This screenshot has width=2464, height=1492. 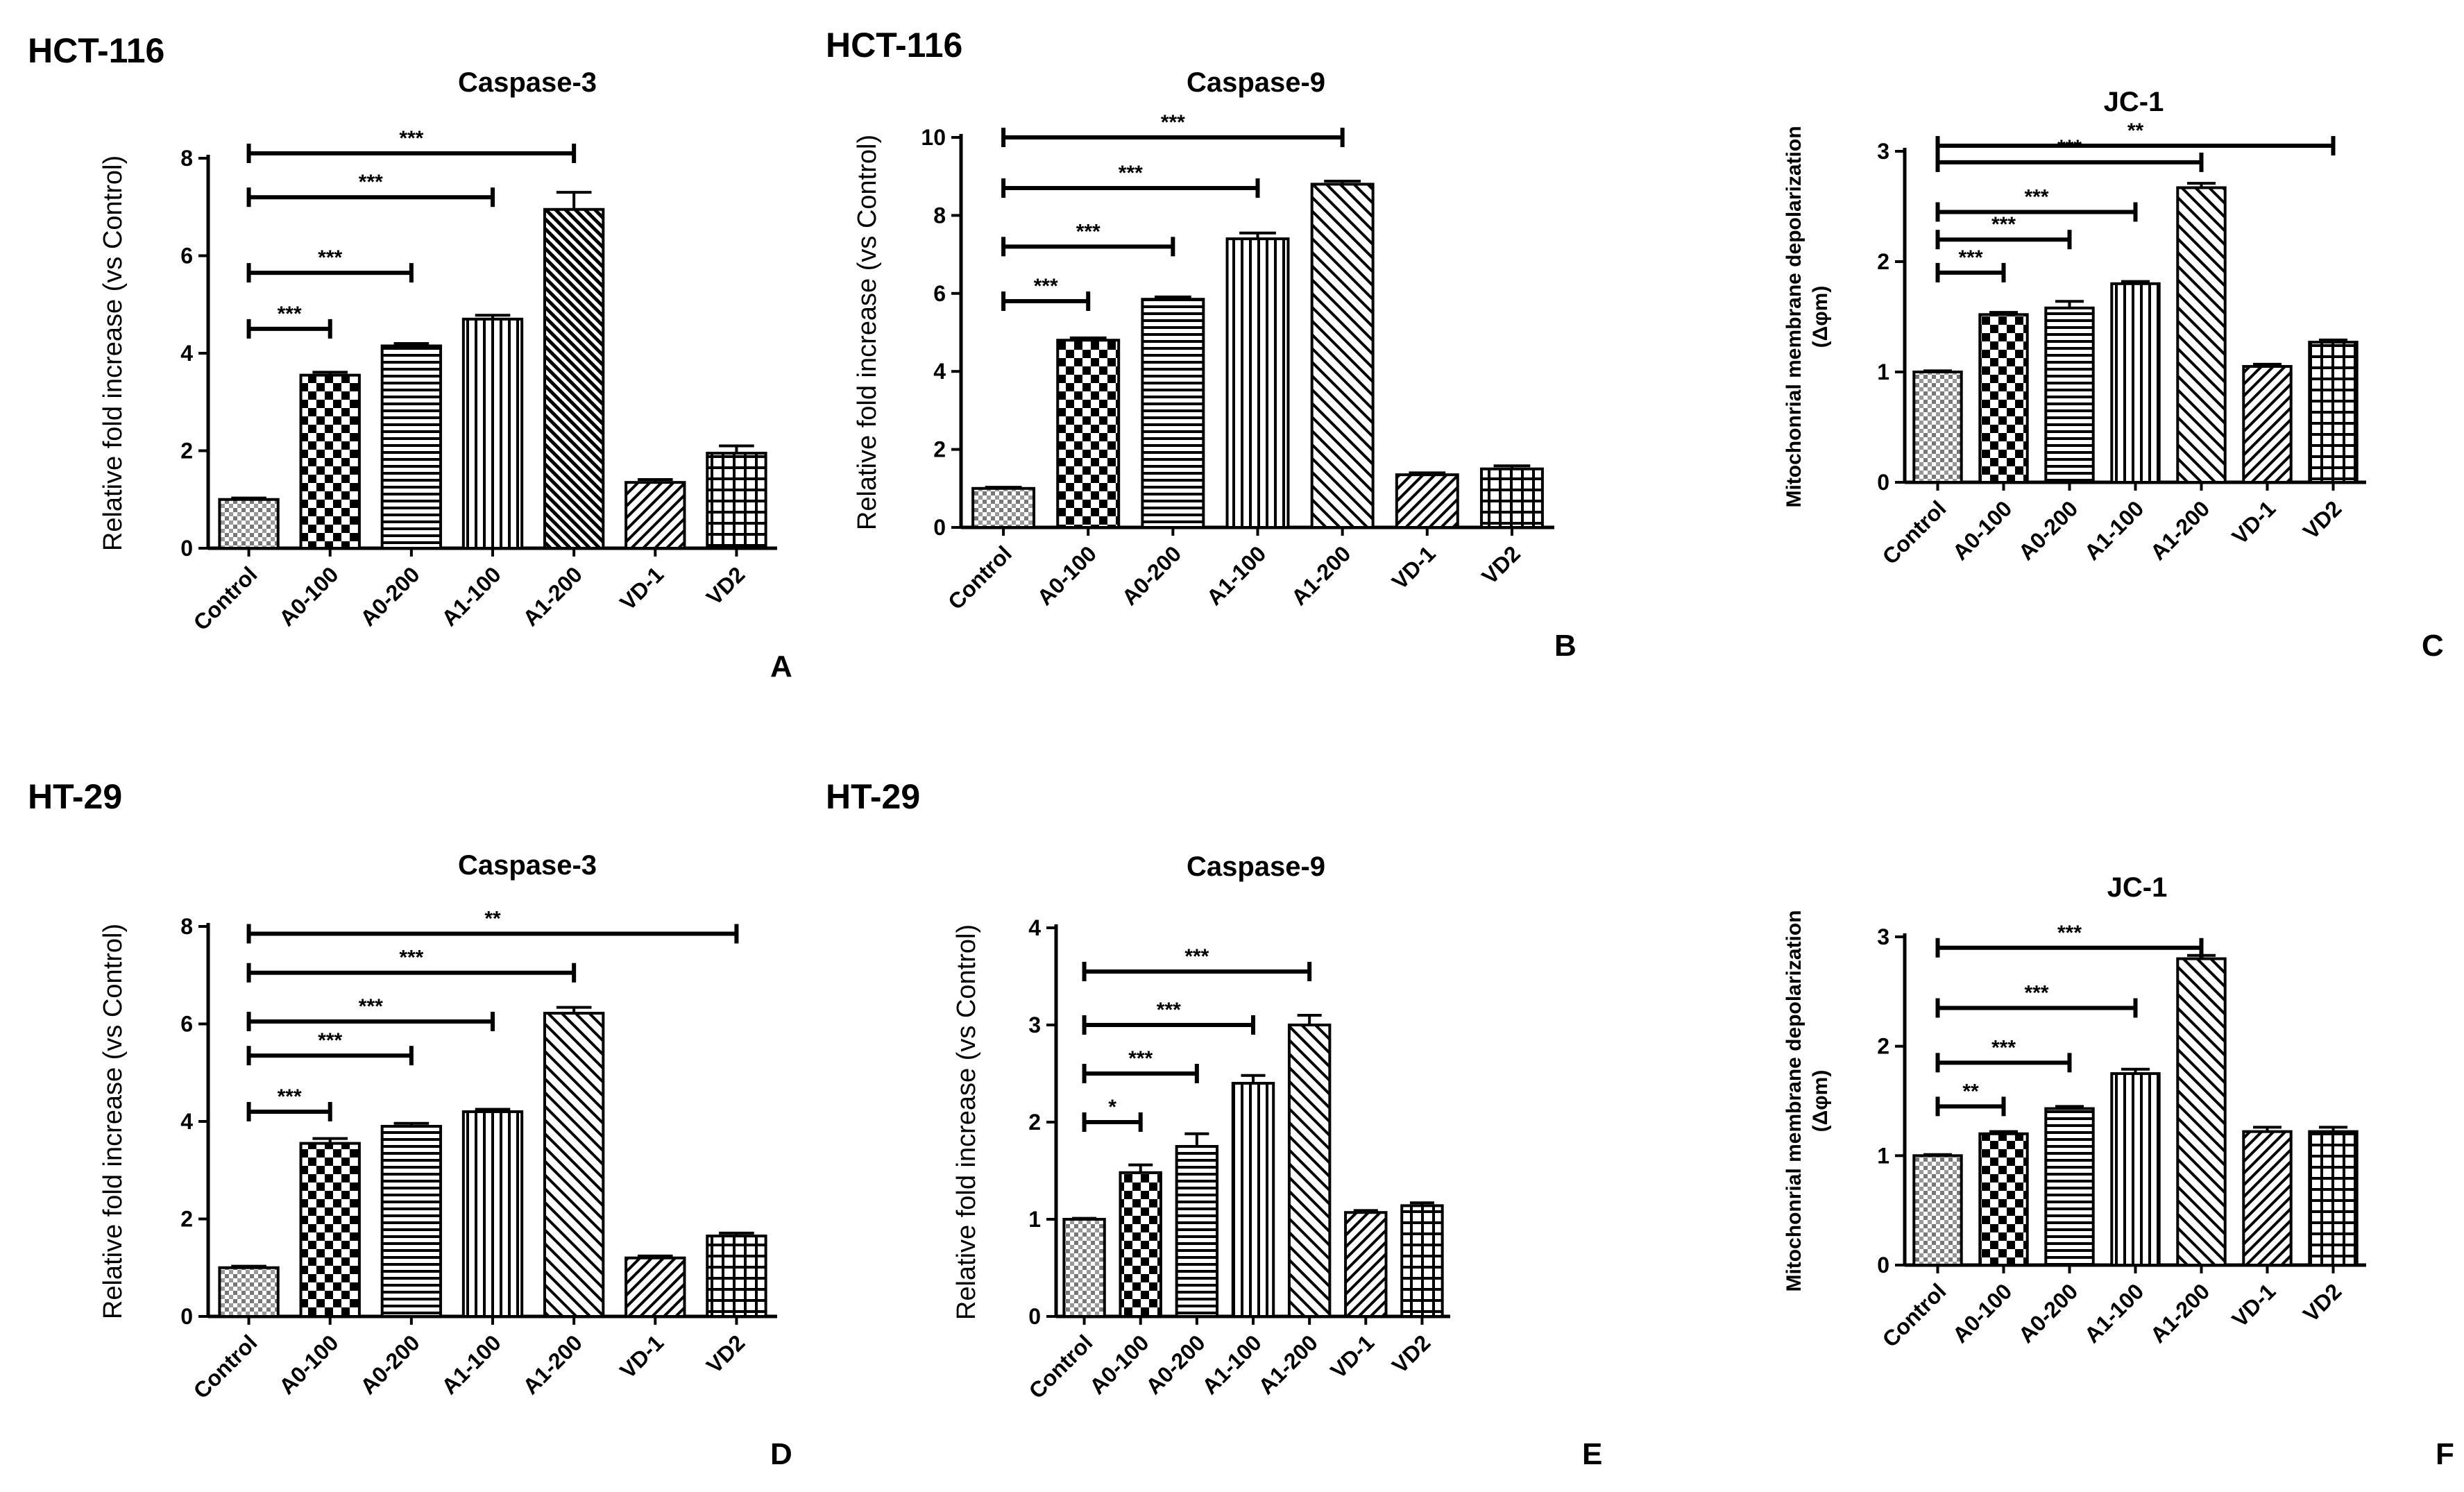 What do you see at coordinates (2135, 130) in the screenshot?
I see `significance-label: **` at bounding box center [2135, 130].